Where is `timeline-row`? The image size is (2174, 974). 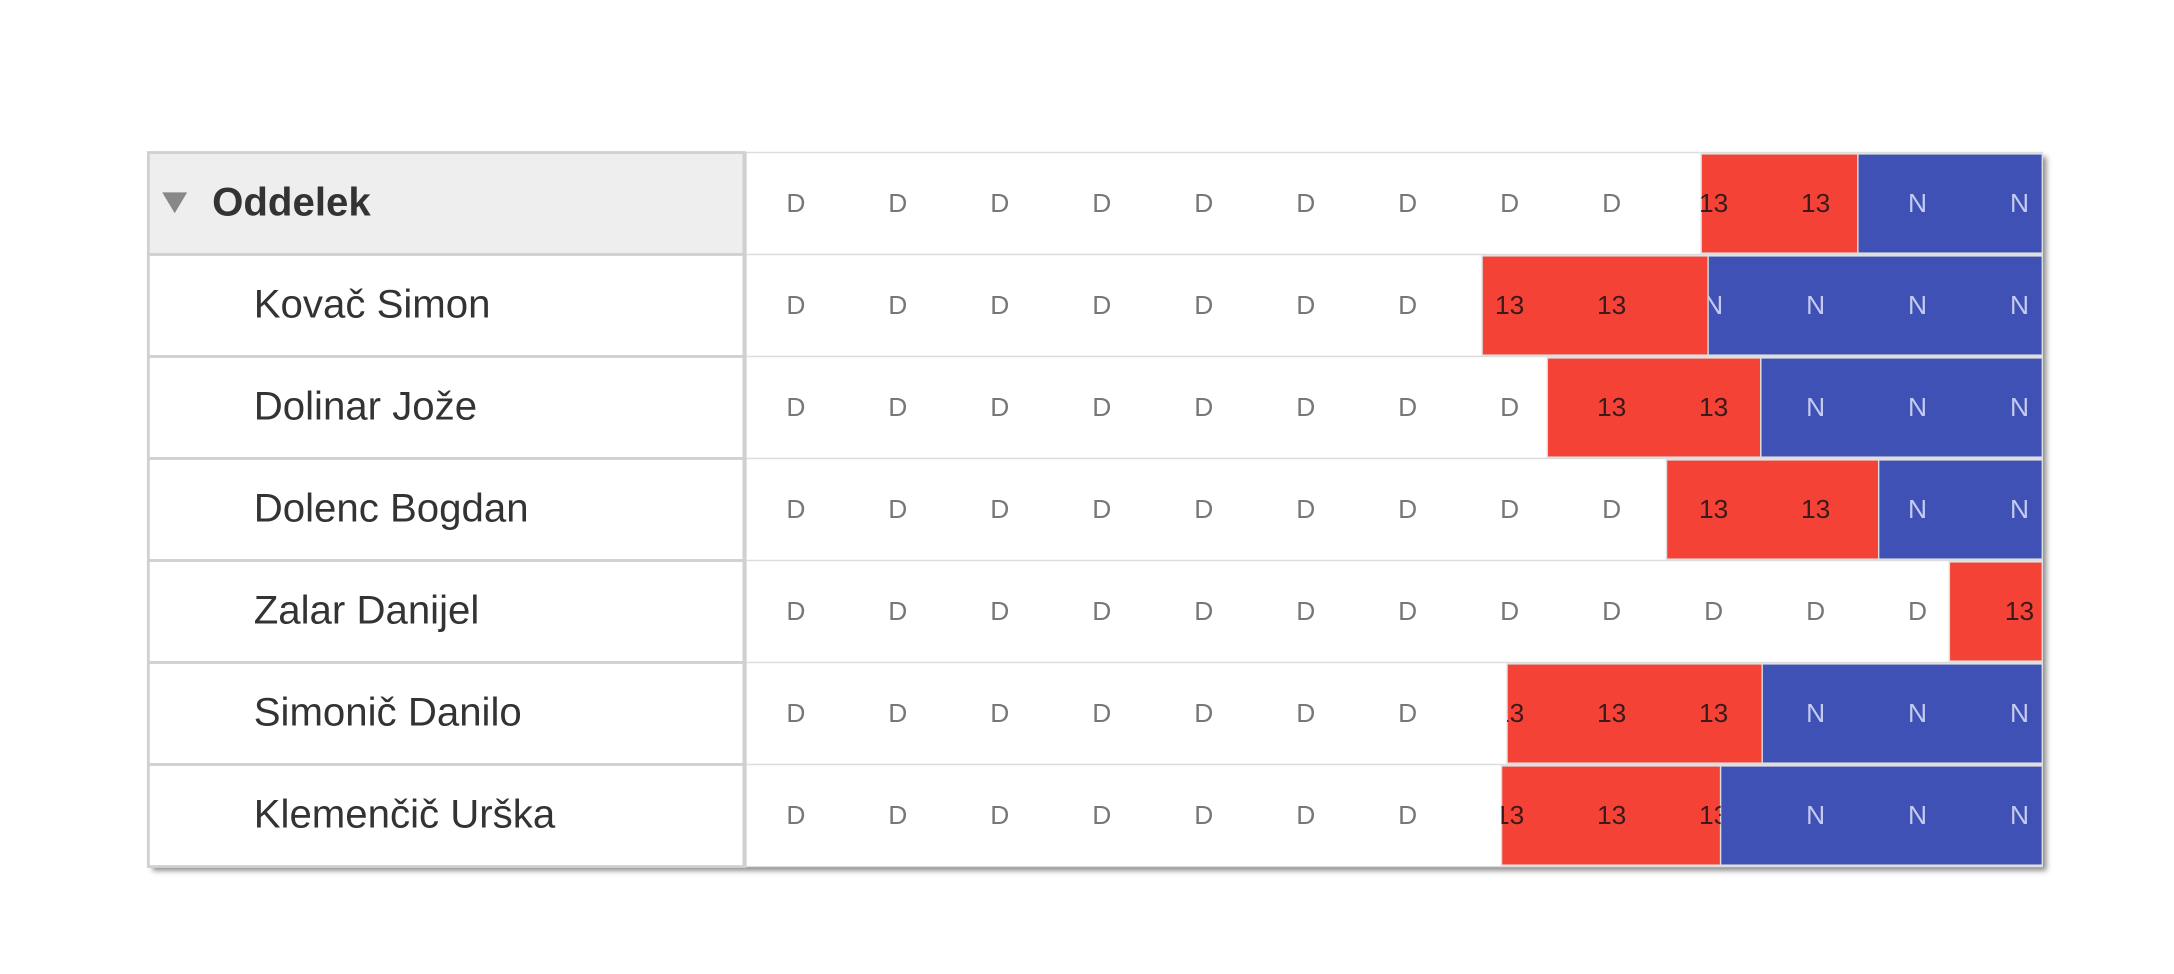
timeline-row is located at coordinates (1393, 611).